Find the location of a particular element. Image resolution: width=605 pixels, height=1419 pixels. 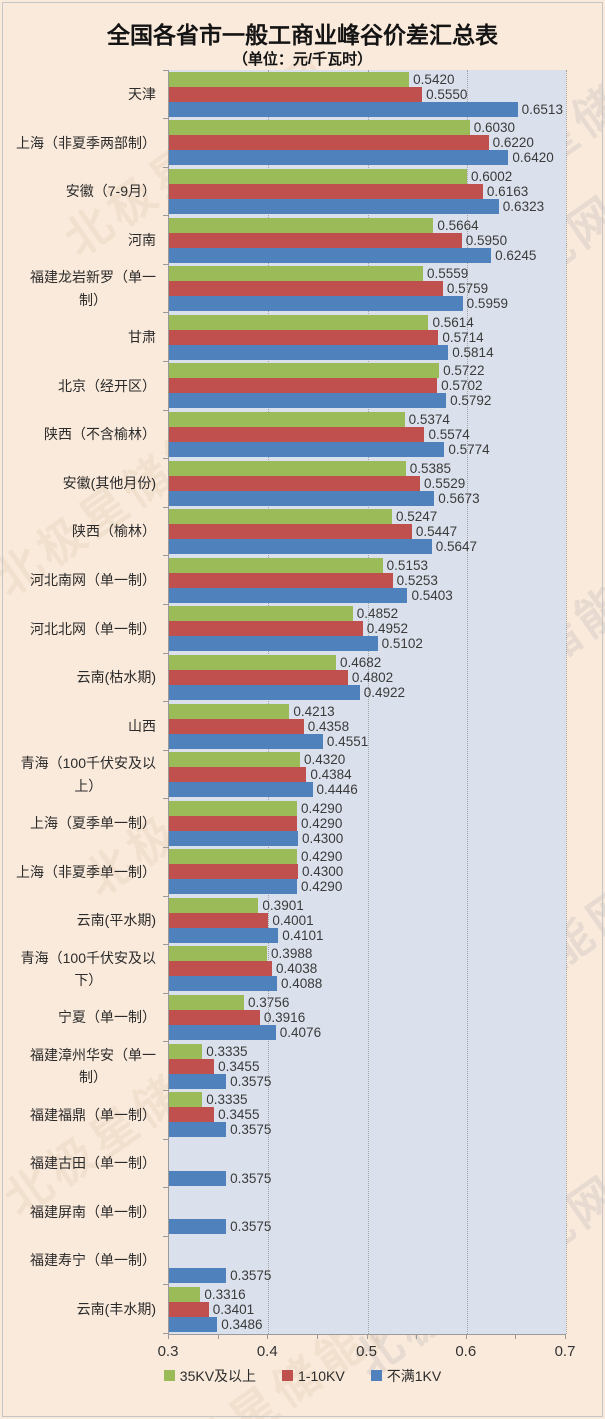

category-row: 0.4290 0.4300 0.4290 is located at coordinates (364, 872).